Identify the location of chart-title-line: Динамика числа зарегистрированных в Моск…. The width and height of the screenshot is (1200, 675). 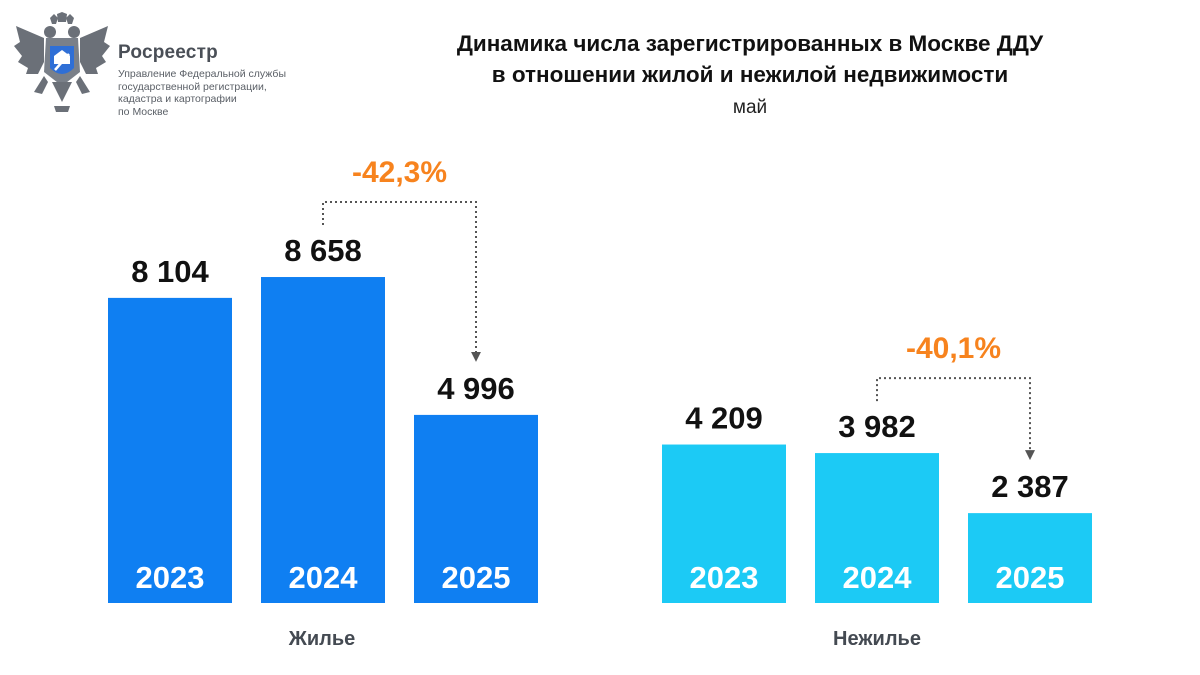
(750, 43).